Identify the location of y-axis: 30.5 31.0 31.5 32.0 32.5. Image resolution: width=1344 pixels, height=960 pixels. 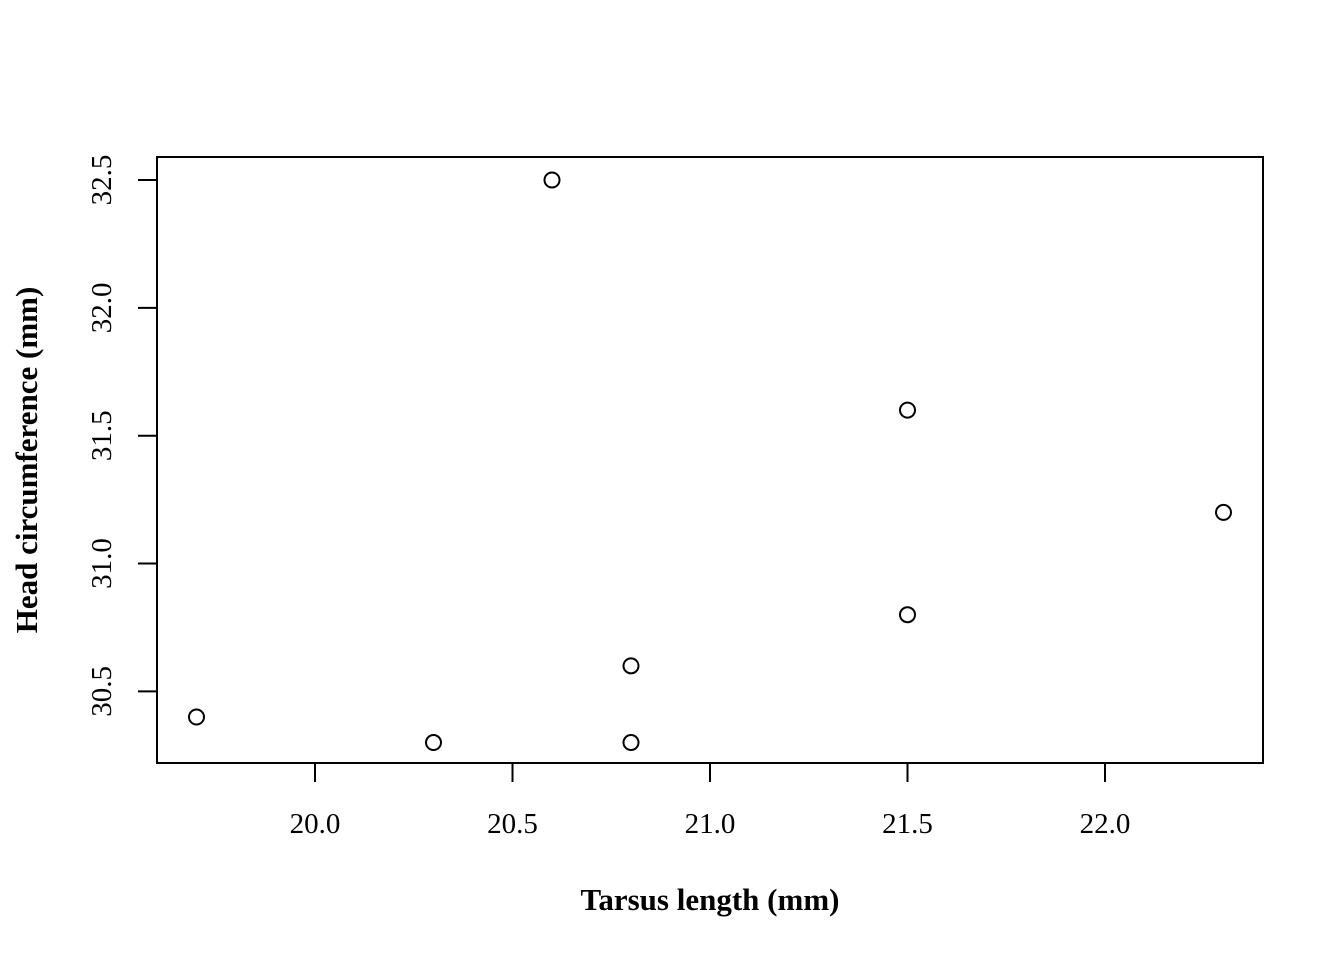
(122, 436).